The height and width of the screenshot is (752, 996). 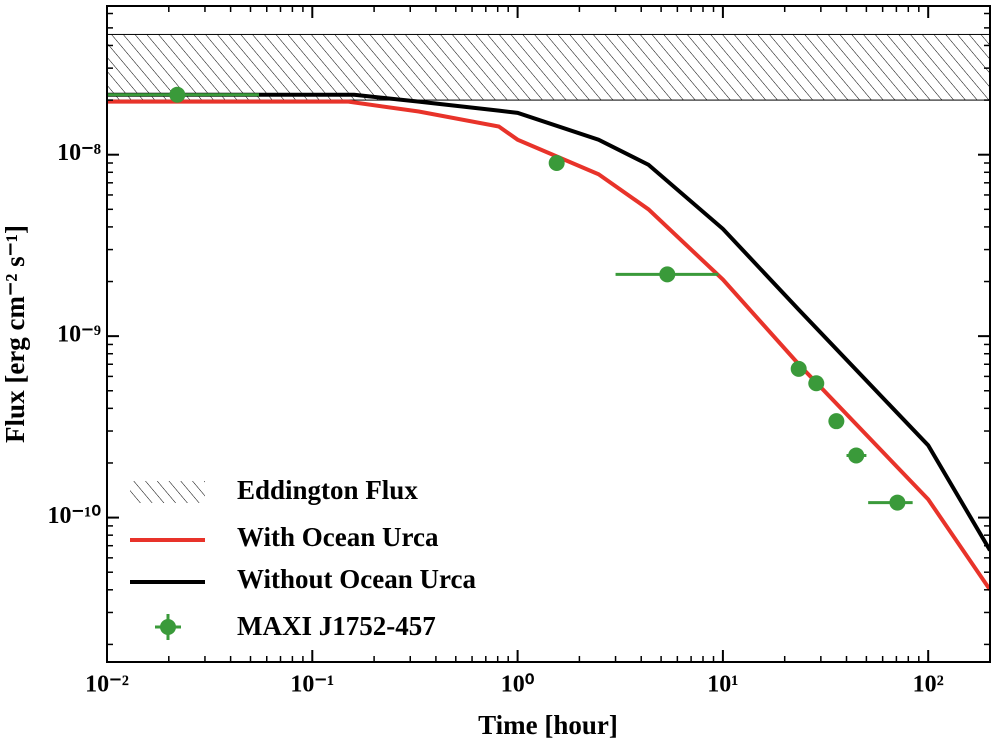 What do you see at coordinates (548, 67) in the screenshot?
I see `eddington-band` at bounding box center [548, 67].